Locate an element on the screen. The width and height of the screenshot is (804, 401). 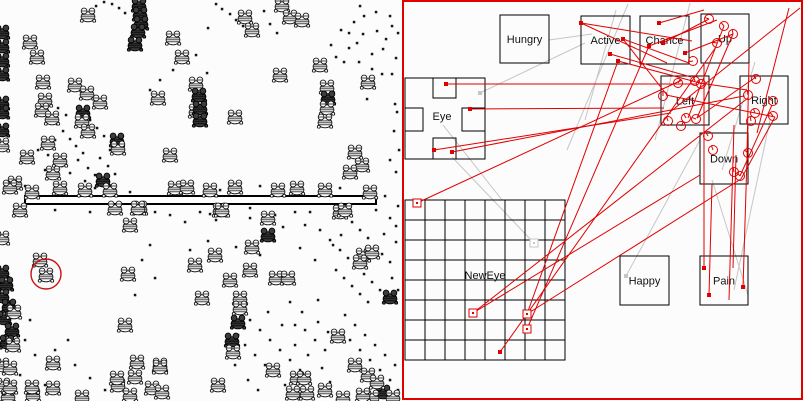
node-label-neweye: NewEye is located at coordinates (485, 276).